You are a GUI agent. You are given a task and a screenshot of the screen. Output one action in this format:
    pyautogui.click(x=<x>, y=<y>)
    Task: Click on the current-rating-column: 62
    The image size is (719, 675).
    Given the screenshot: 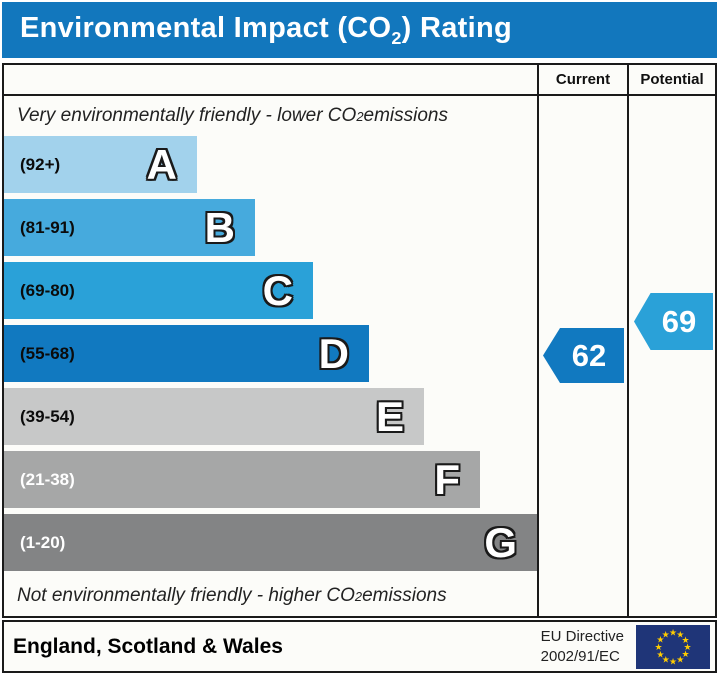 What is the action you would take?
    pyautogui.click(x=582, y=356)
    